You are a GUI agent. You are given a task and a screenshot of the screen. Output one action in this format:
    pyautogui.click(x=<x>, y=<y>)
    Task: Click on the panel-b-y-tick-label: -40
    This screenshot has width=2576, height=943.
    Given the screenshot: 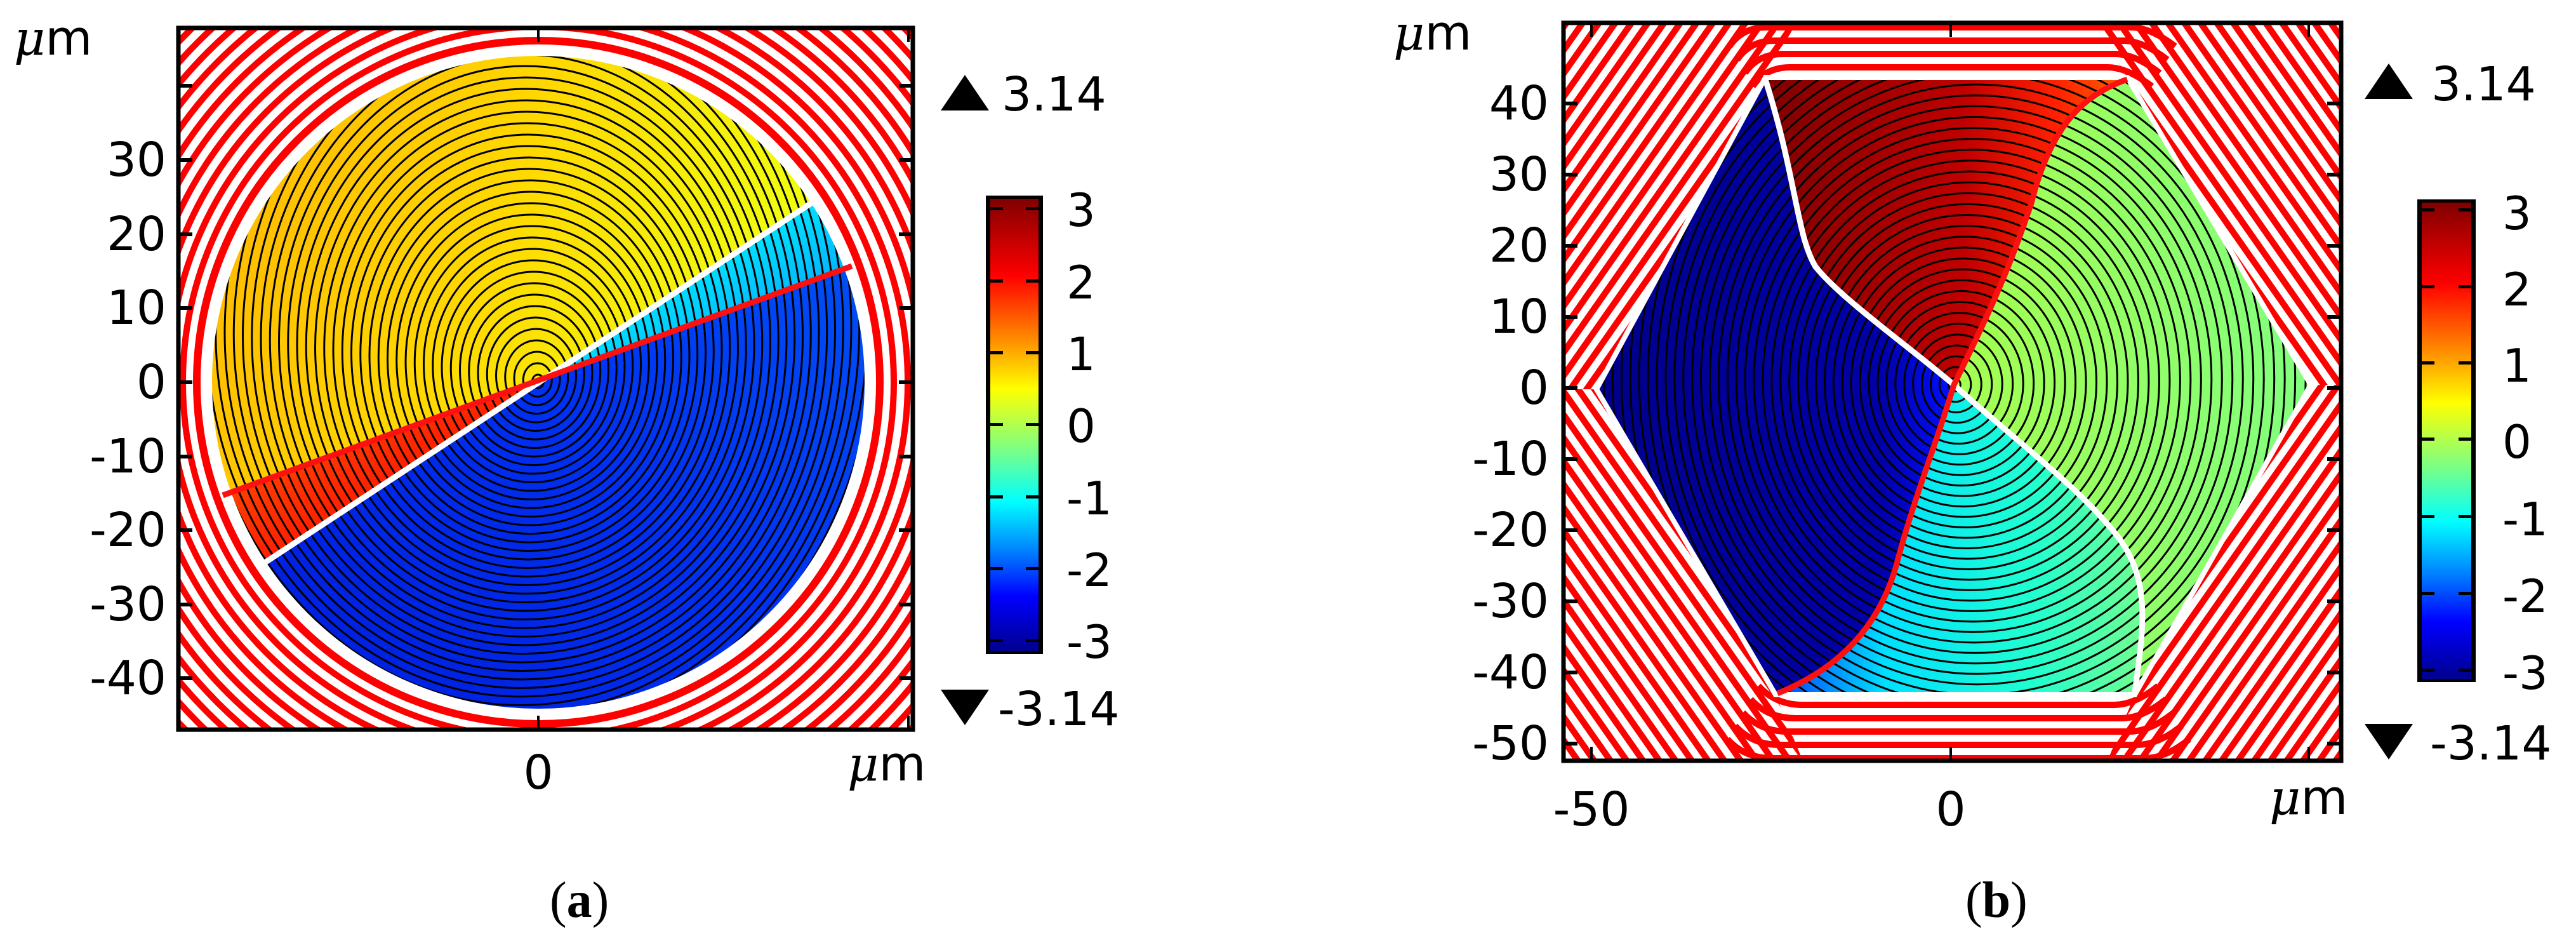 What is the action you would take?
    pyautogui.click(x=1510, y=672)
    